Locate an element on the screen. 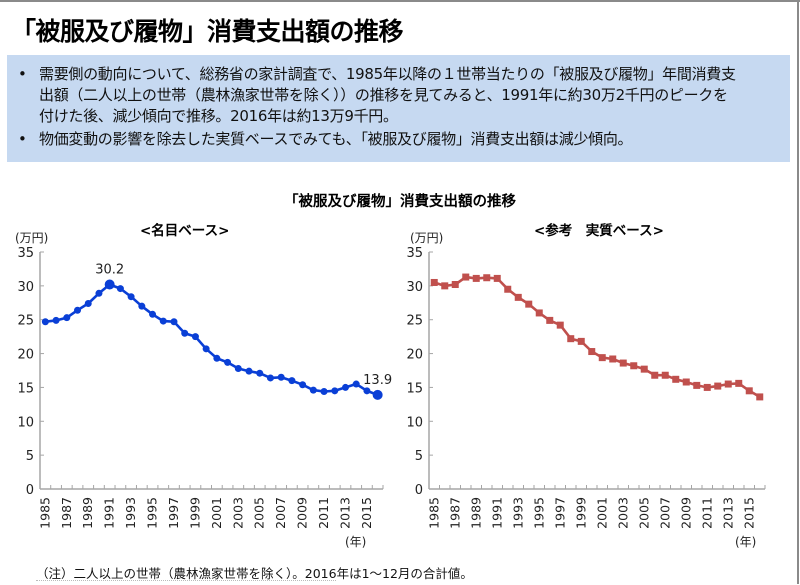 This screenshot has height=585, width=800. footnote: （注）二人以上の世帯（農林漁家世帯を除く）。2016年は1～12月の合計値。 is located at coordinates (254, 573).